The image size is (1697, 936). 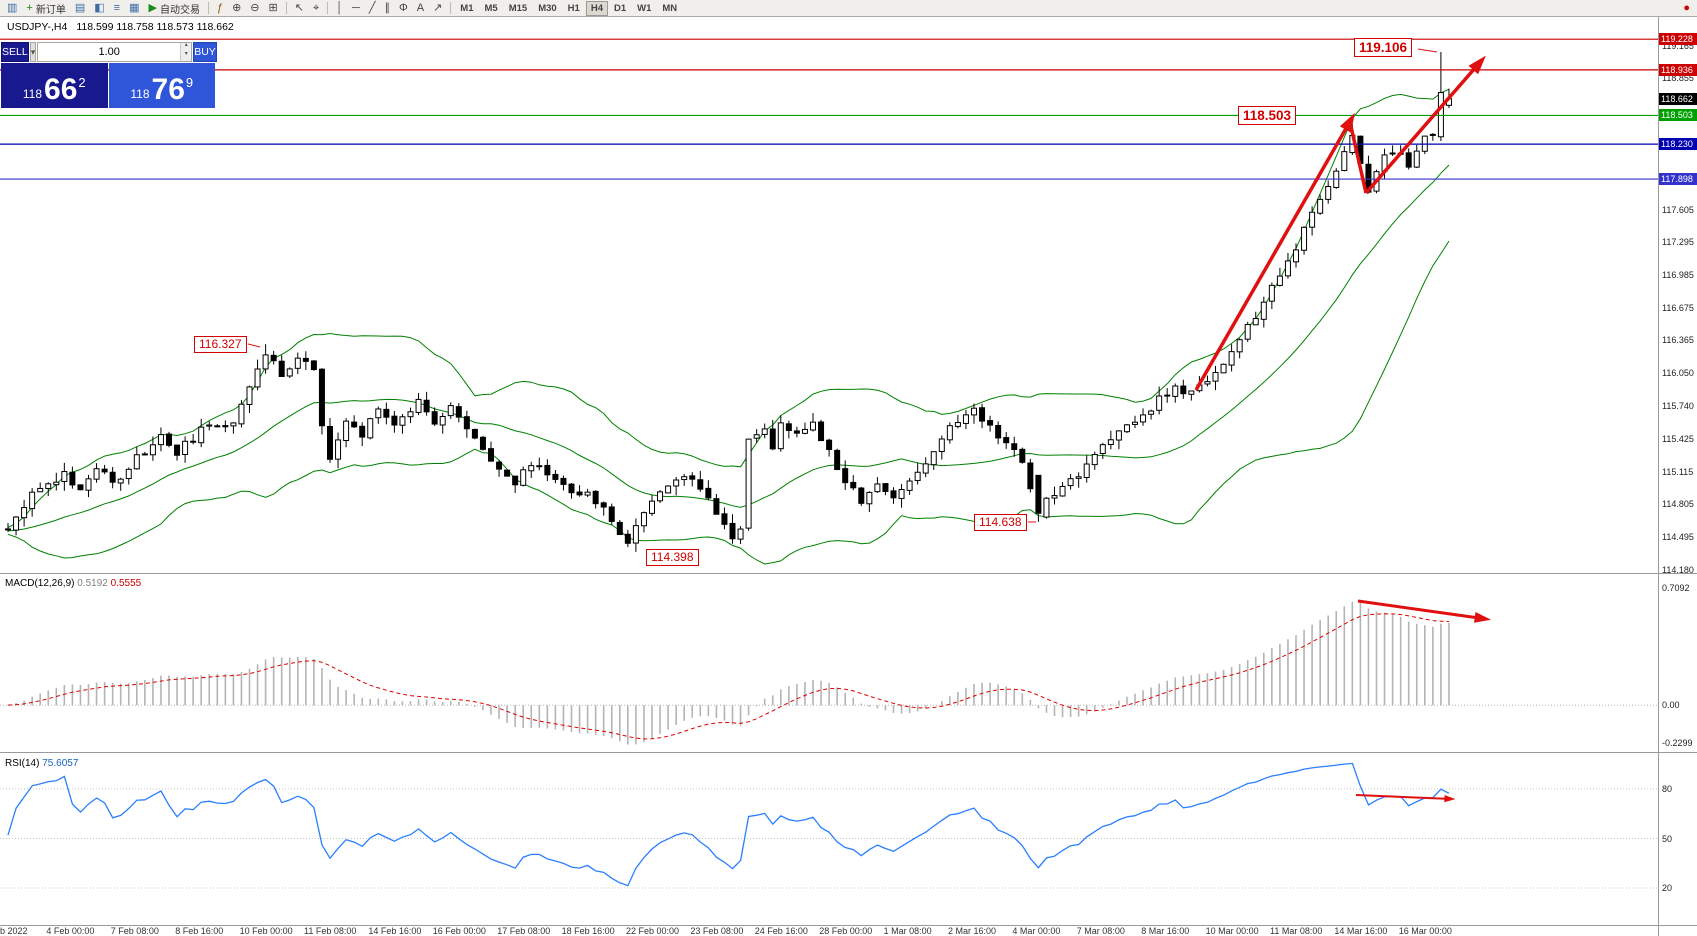 I want to click on timeframe-m5-button-label: M5, so click(x=491, y=8).